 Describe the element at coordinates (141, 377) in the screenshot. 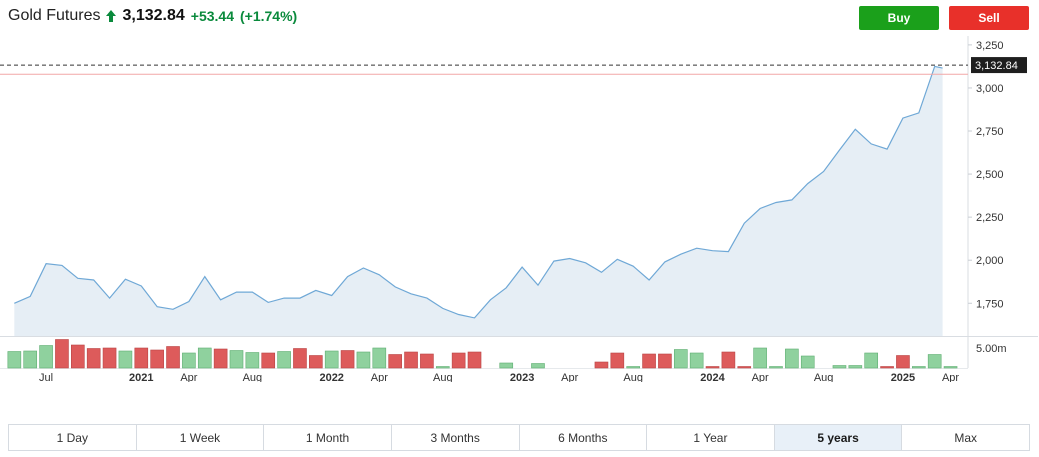

I see `x-tick-label: 2021` at that location.